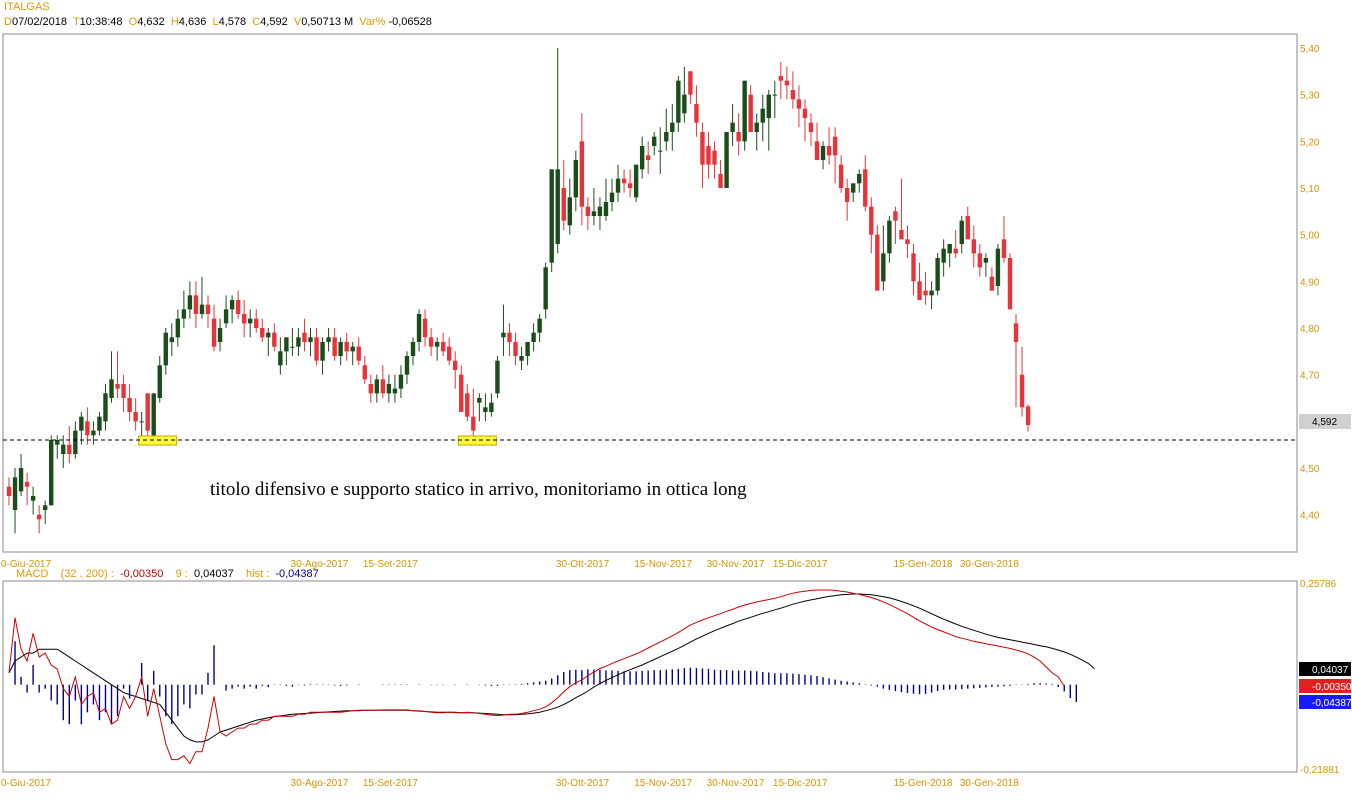 The width and height of the screenshot is (1352, 800). I want to click on price-xtick-label: 15-Nov-2017, so click(663, 564).